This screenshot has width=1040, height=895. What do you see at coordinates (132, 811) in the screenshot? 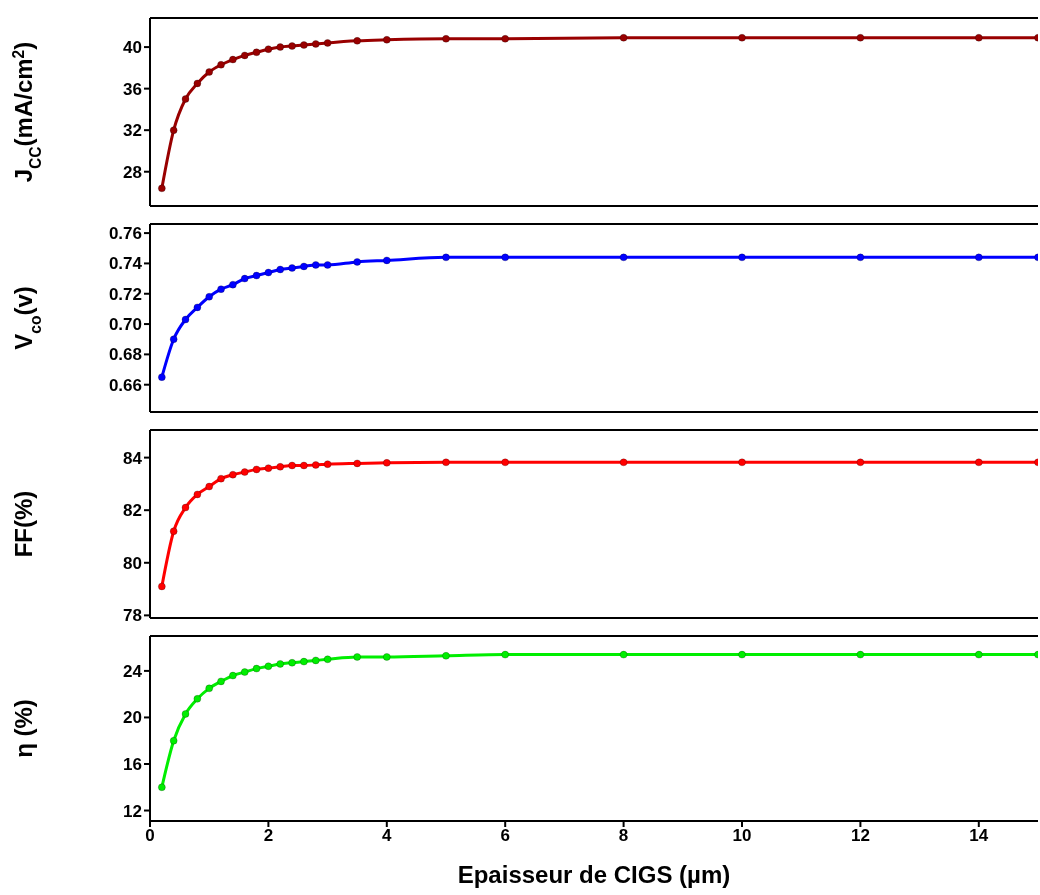
I see `y-tick-label: 12` at bounding box center [132, 811].